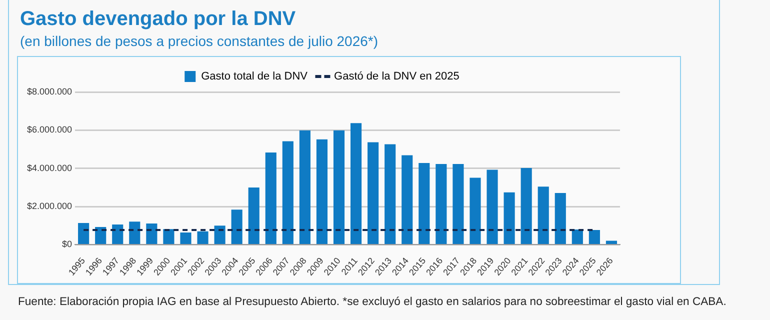  What do you see at coordinates (158, 19) in the screenshot?
I see `chart-title: Gasto devengado por la DNV` at bounding box center [158, 19].